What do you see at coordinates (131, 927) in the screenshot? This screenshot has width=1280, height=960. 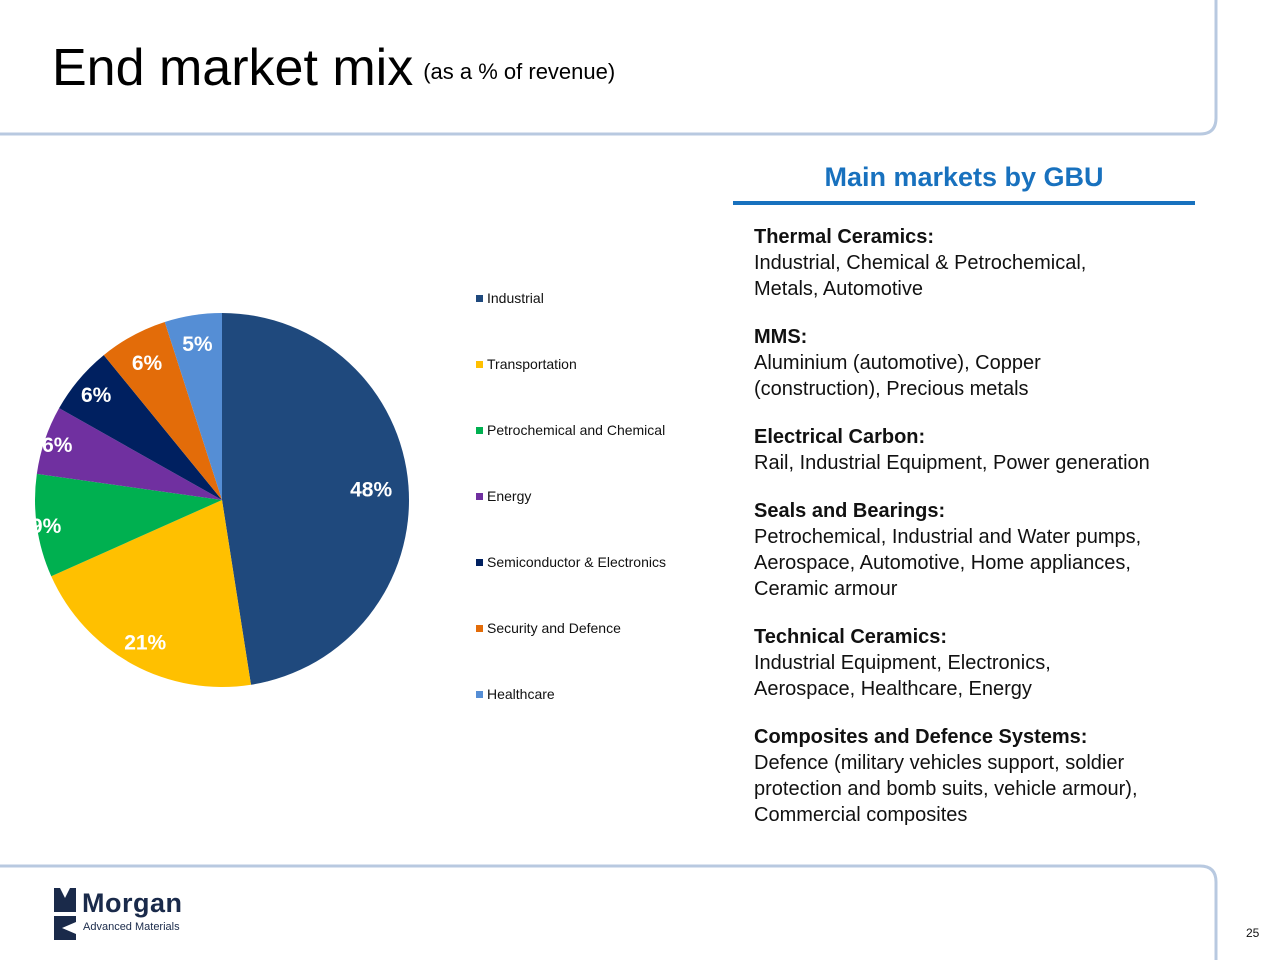 I see `logo-tagline: Advanced Materials` at bounding box center [131, 927].